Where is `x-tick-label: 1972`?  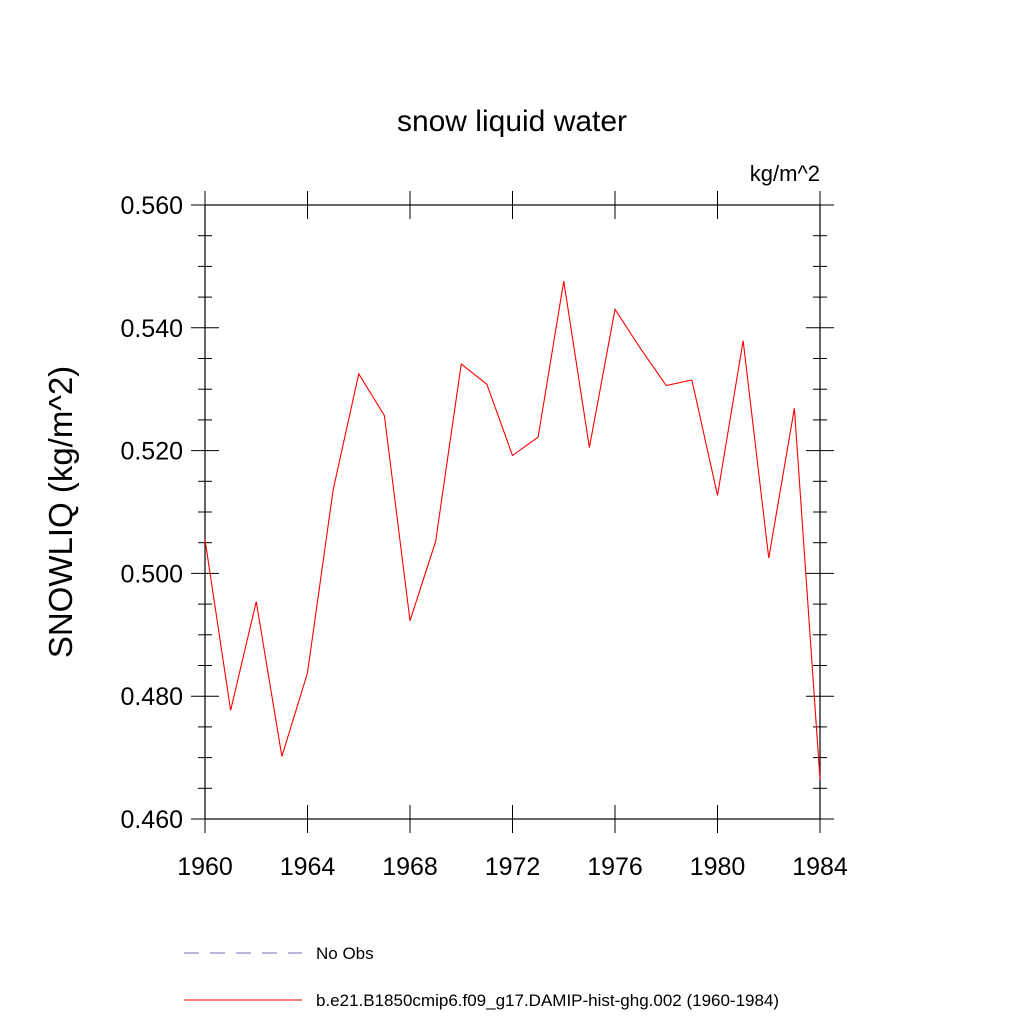
x-tick-label: 1972 is located at coordinates (513, 867).